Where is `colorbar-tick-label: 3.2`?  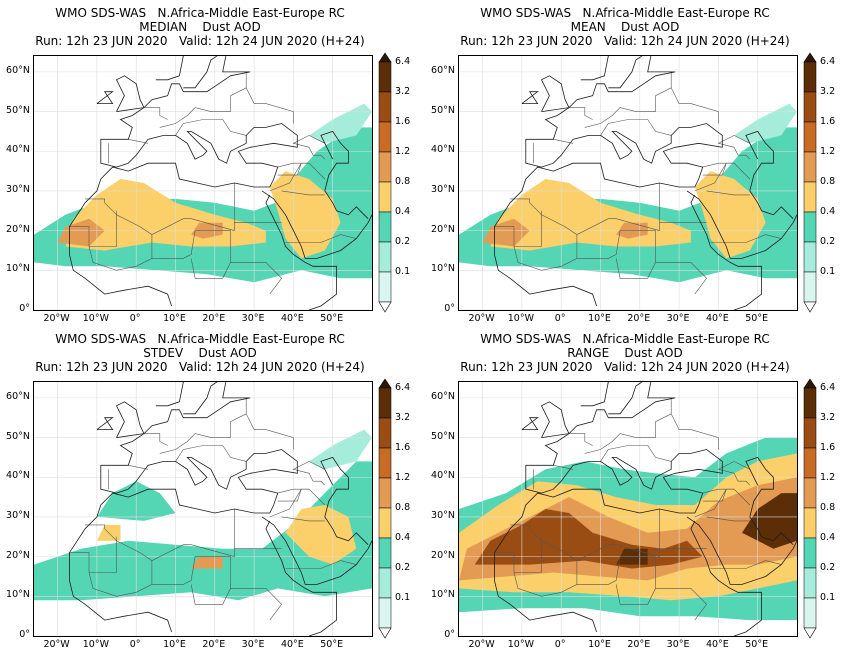
colorbar-tick-label: 3.2 is located at coordinates (828, 417).